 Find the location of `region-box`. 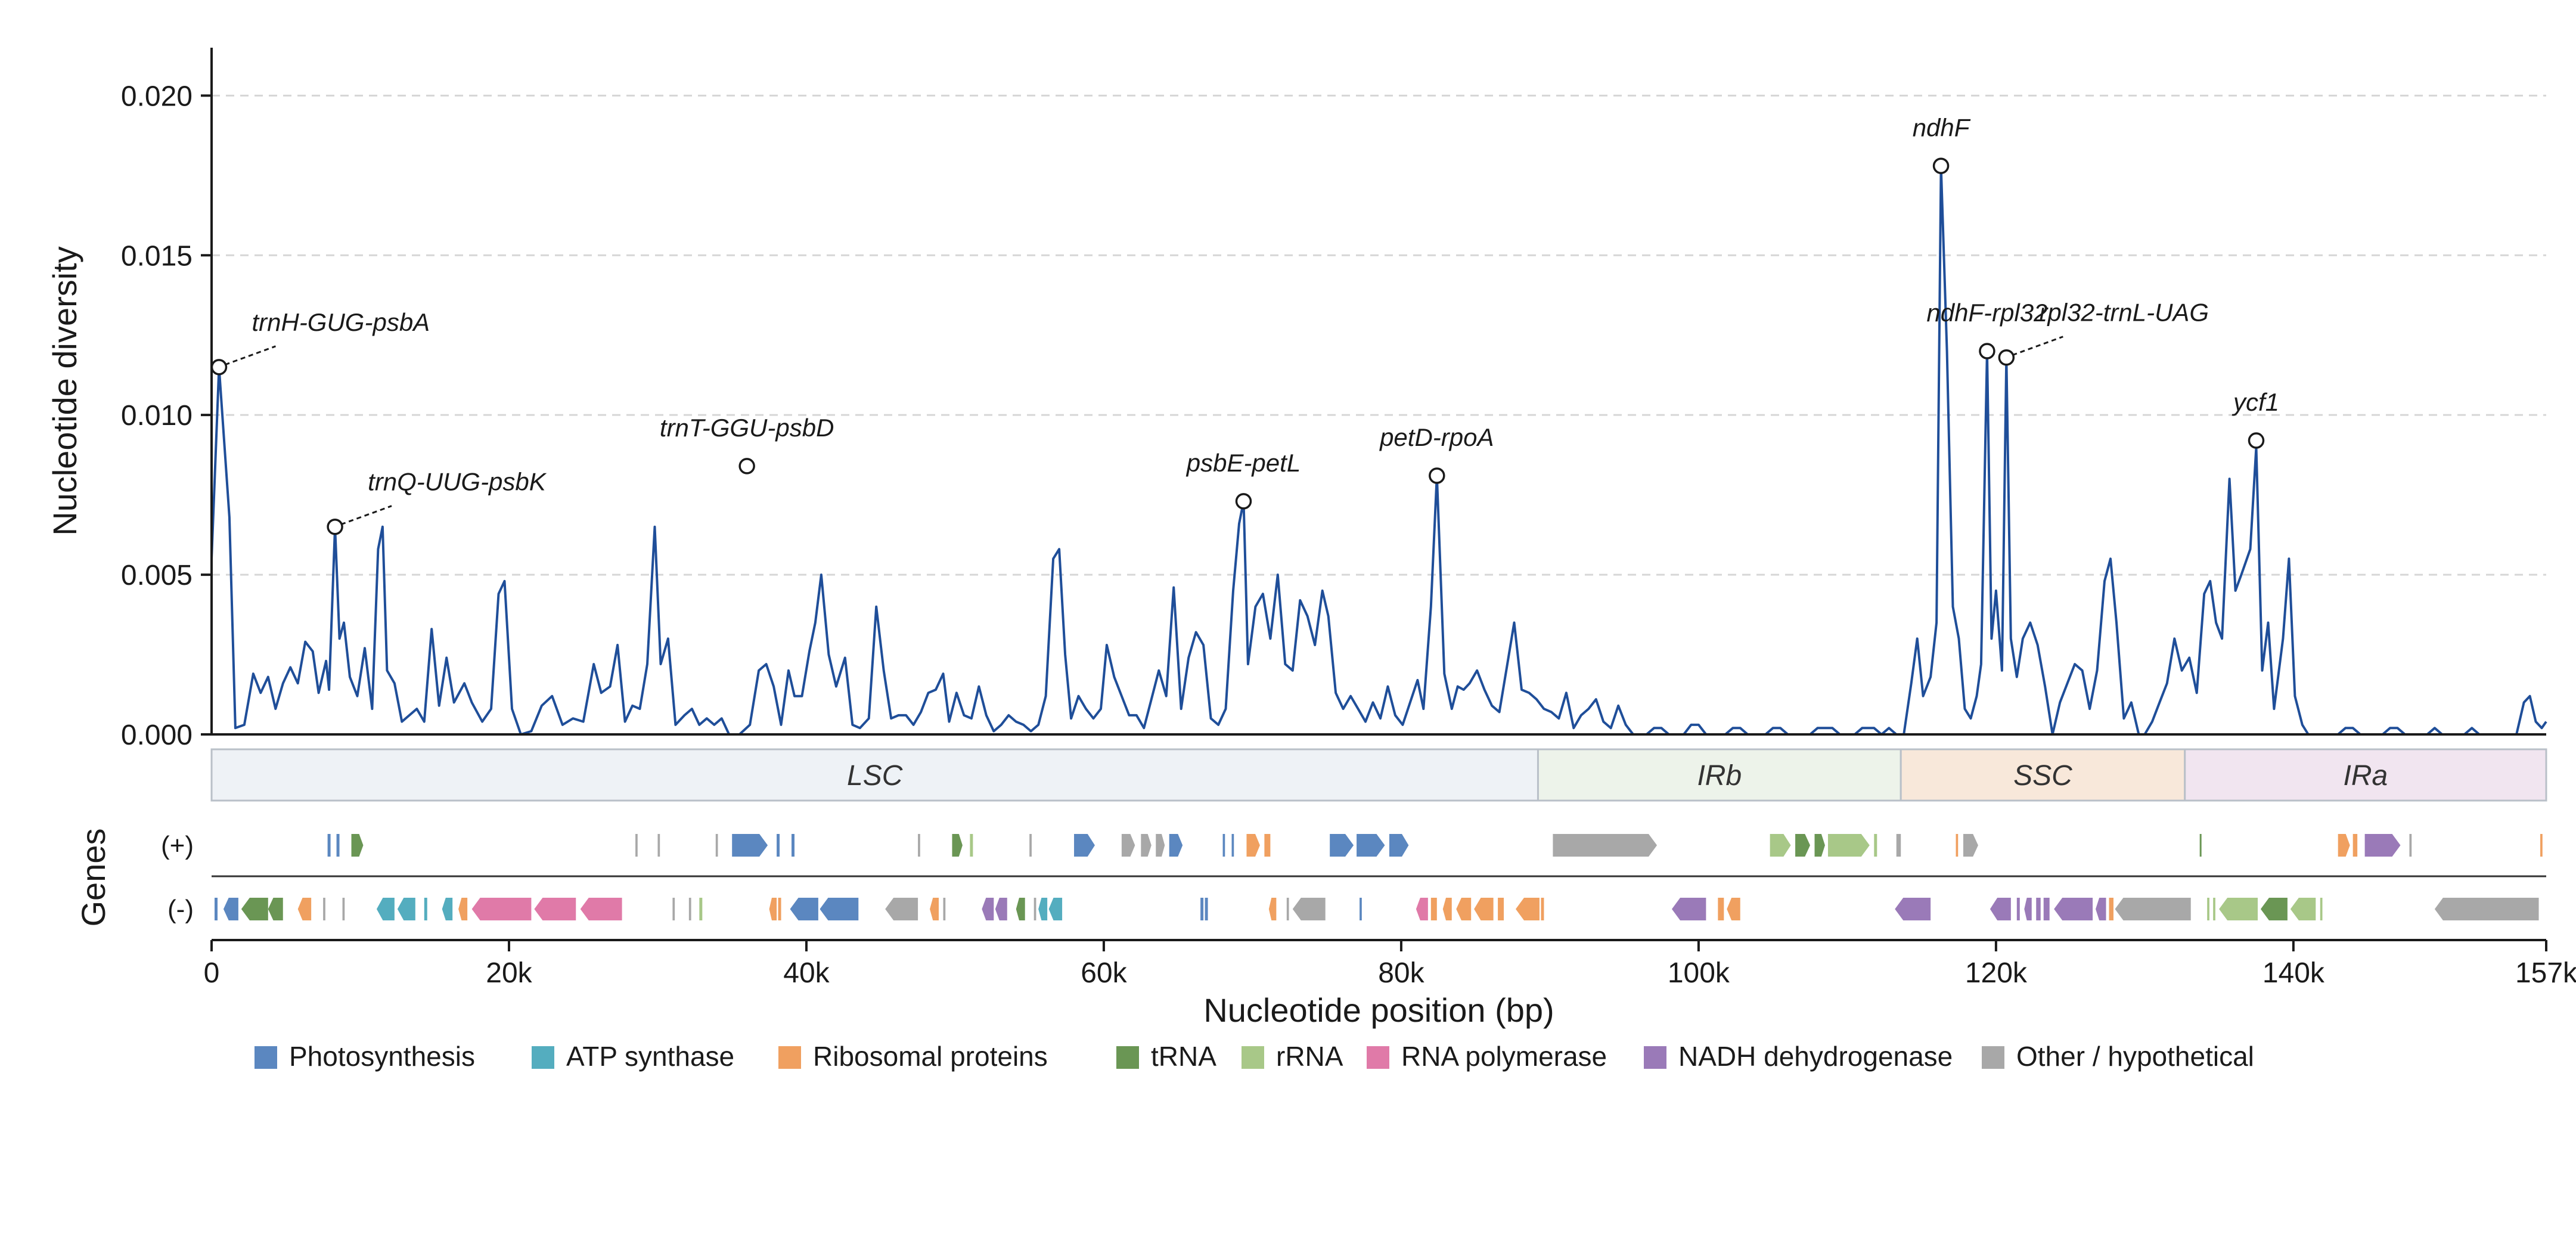

region-box is located at coordinates (2365, 775).